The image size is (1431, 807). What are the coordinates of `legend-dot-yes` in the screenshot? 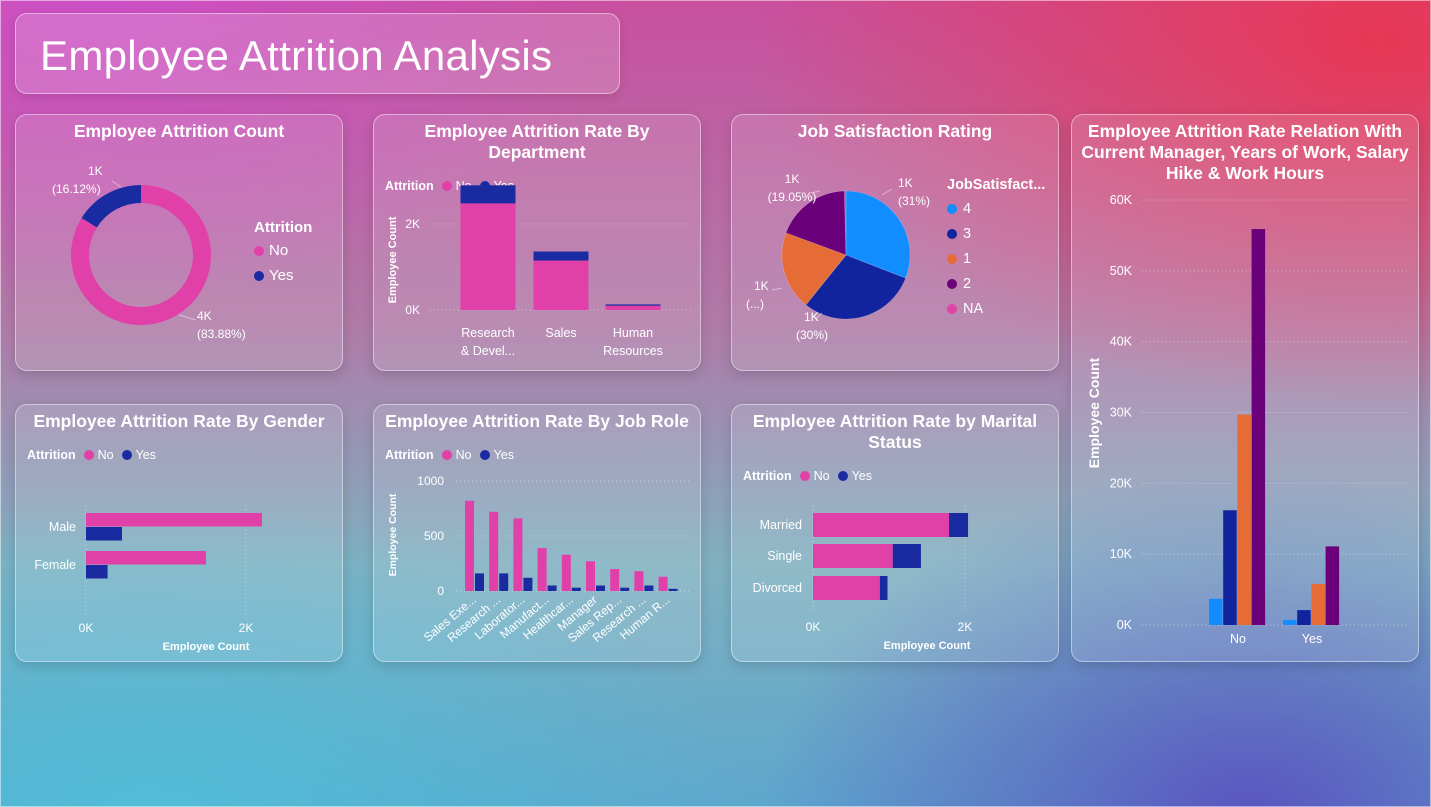 It's located at (259, 275).